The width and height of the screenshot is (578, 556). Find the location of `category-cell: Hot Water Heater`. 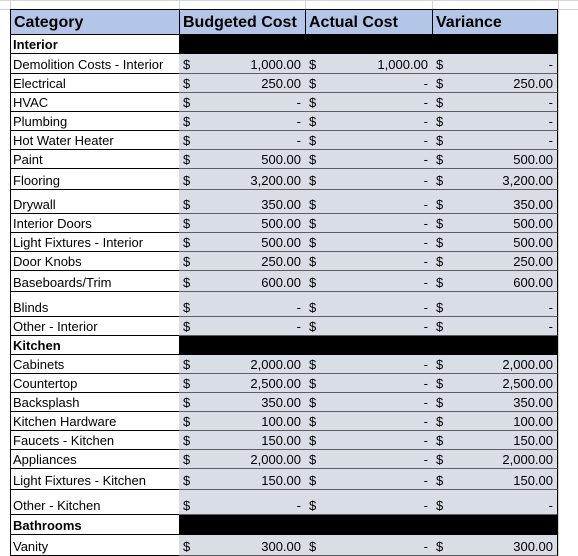

category-cell: Hot Water Heater is located at coordinates (95, 140).